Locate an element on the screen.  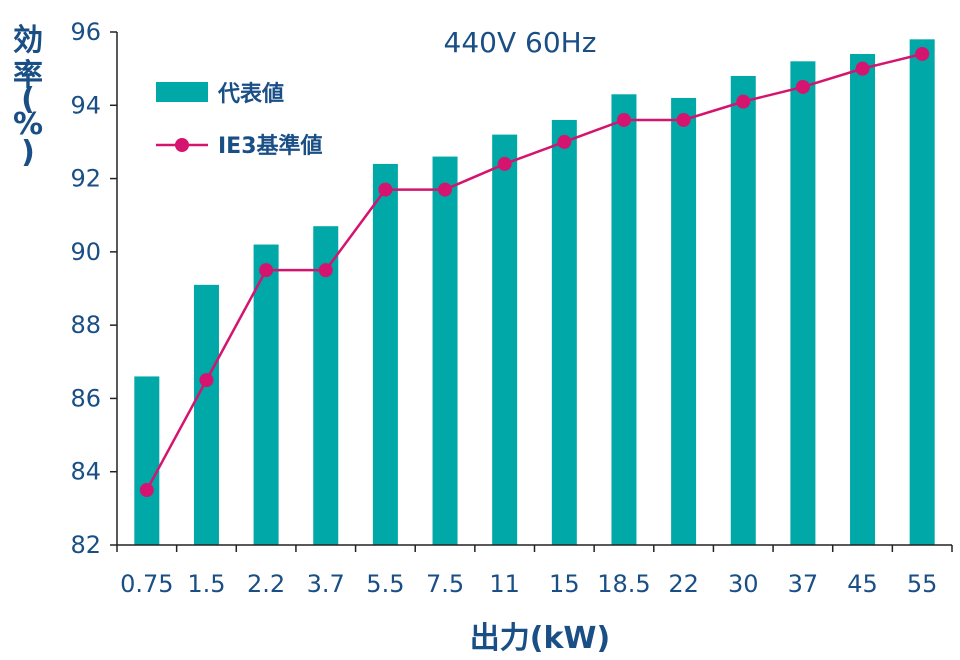
x-tick-label: 3.7 is located at coordinates (326, 584).